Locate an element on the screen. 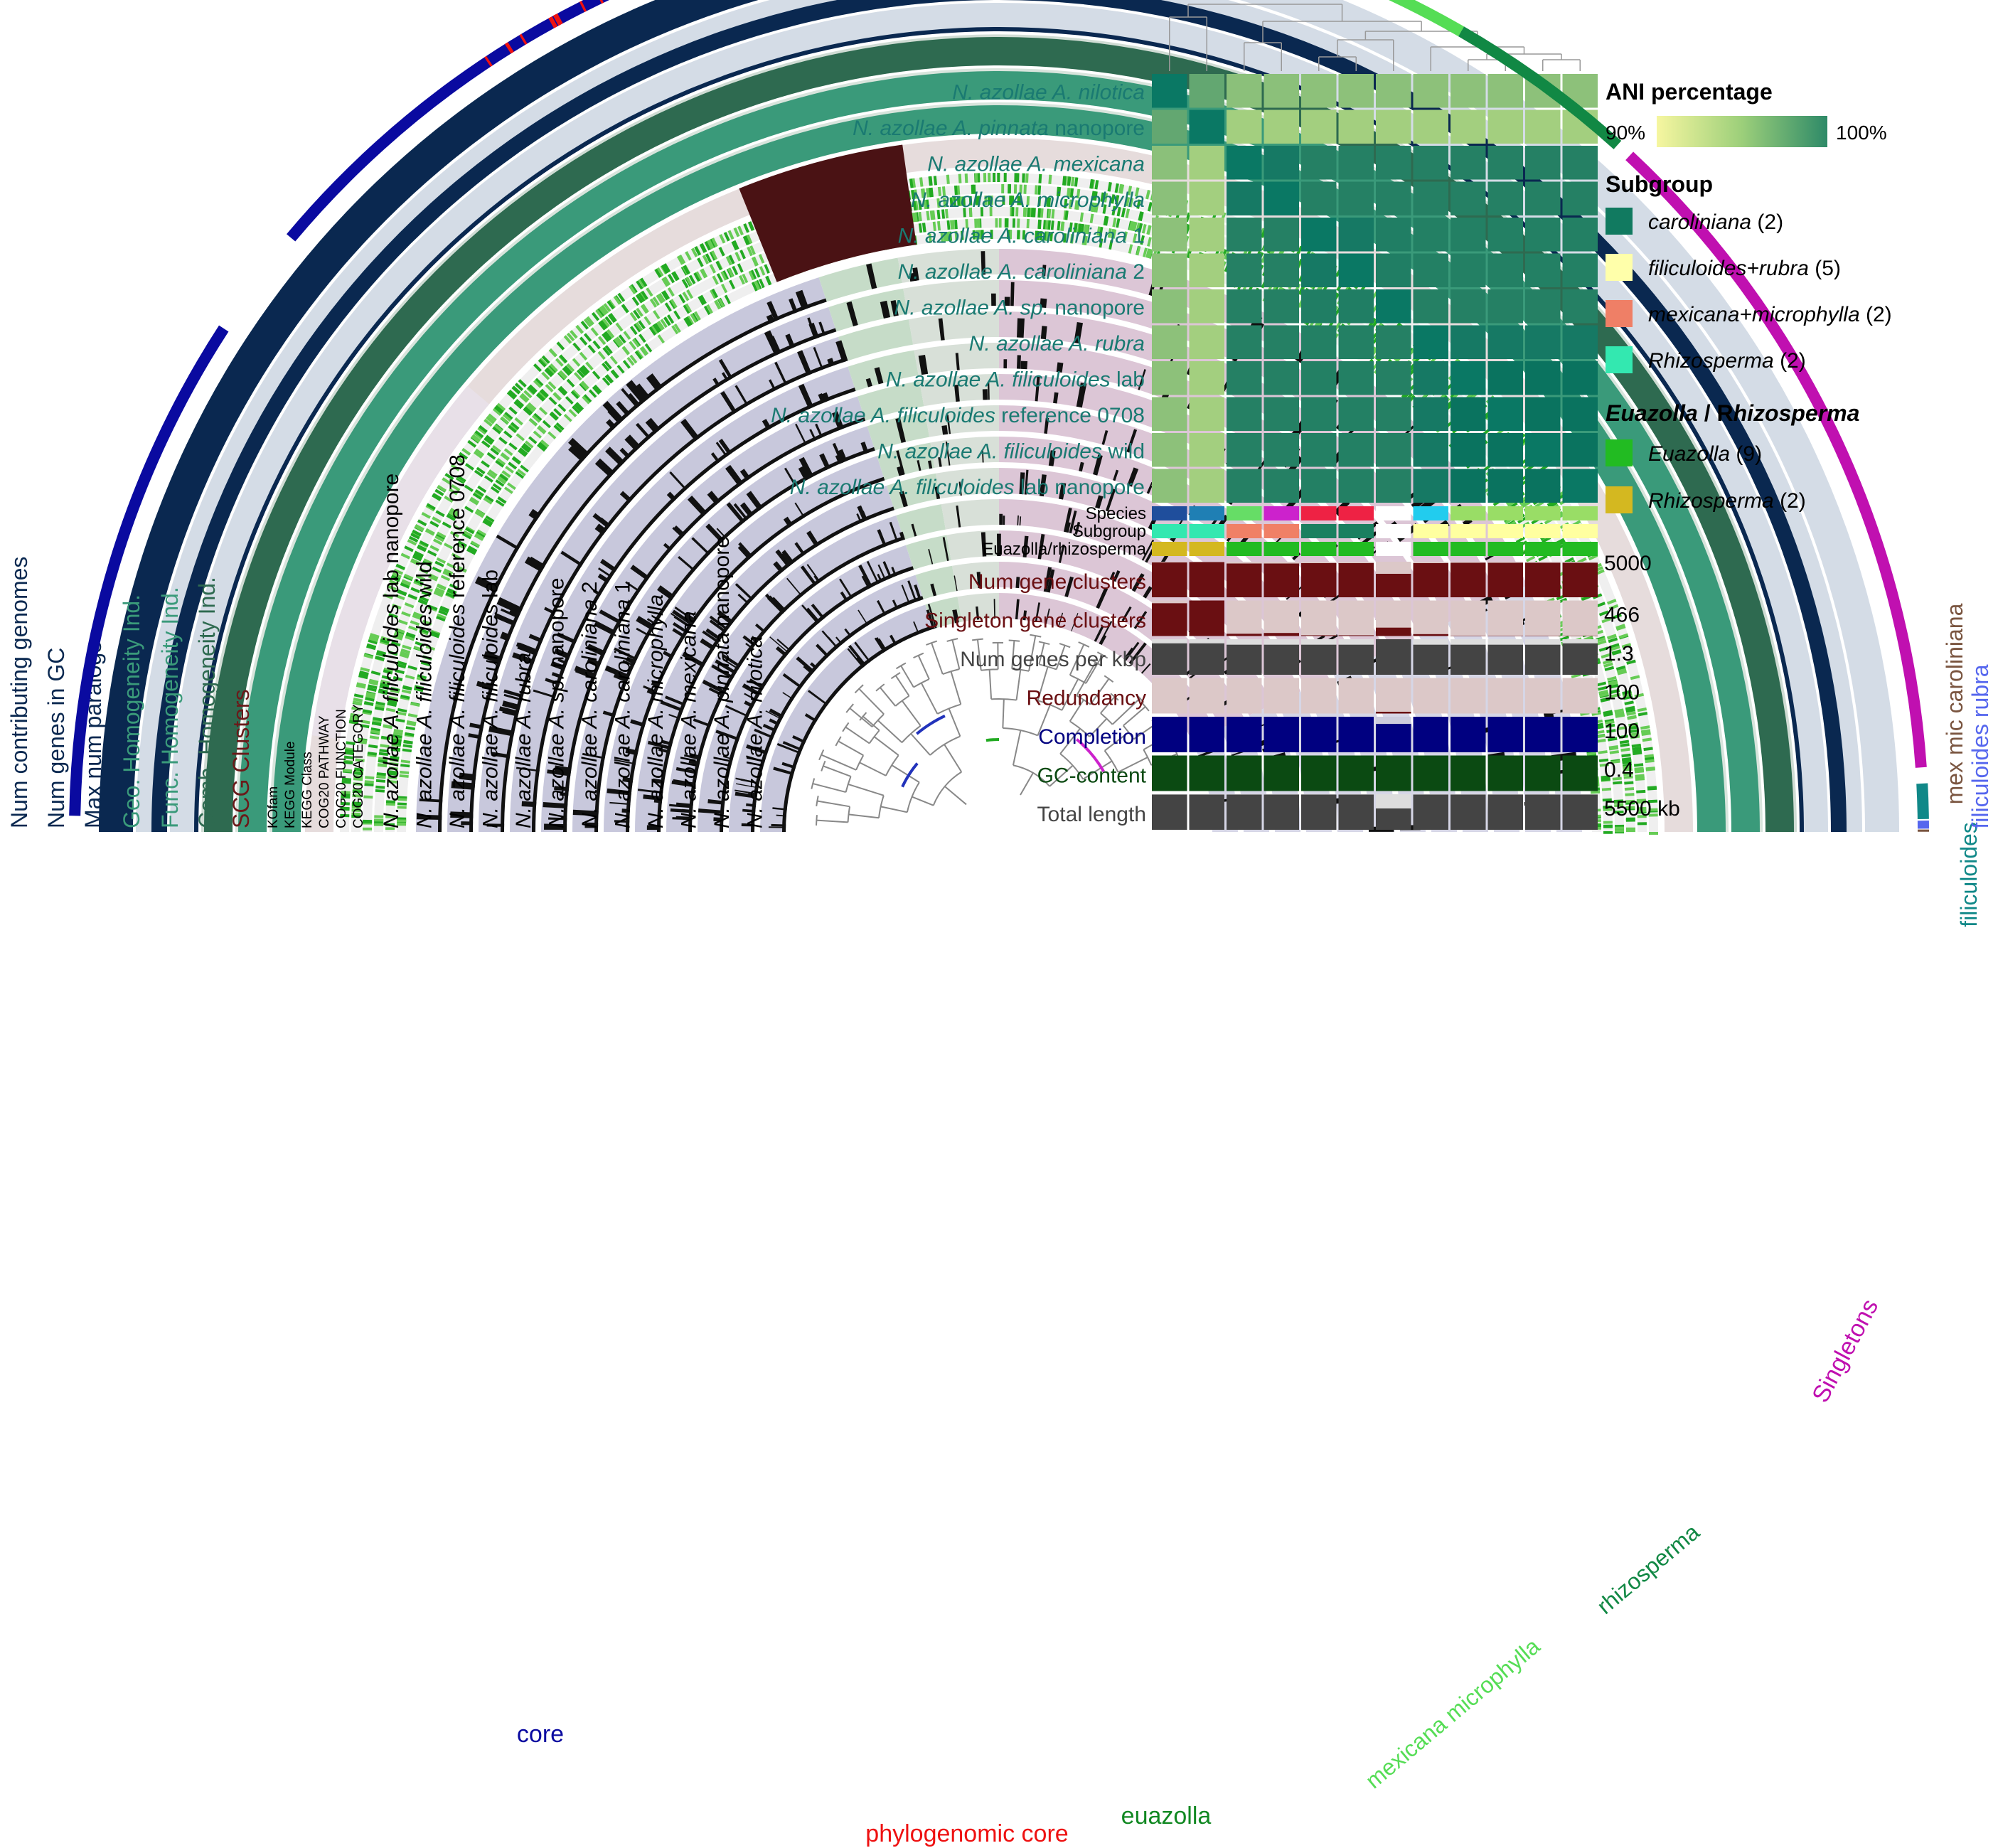  func-label-2: KEGG Class is located at coordinates (307, 790).